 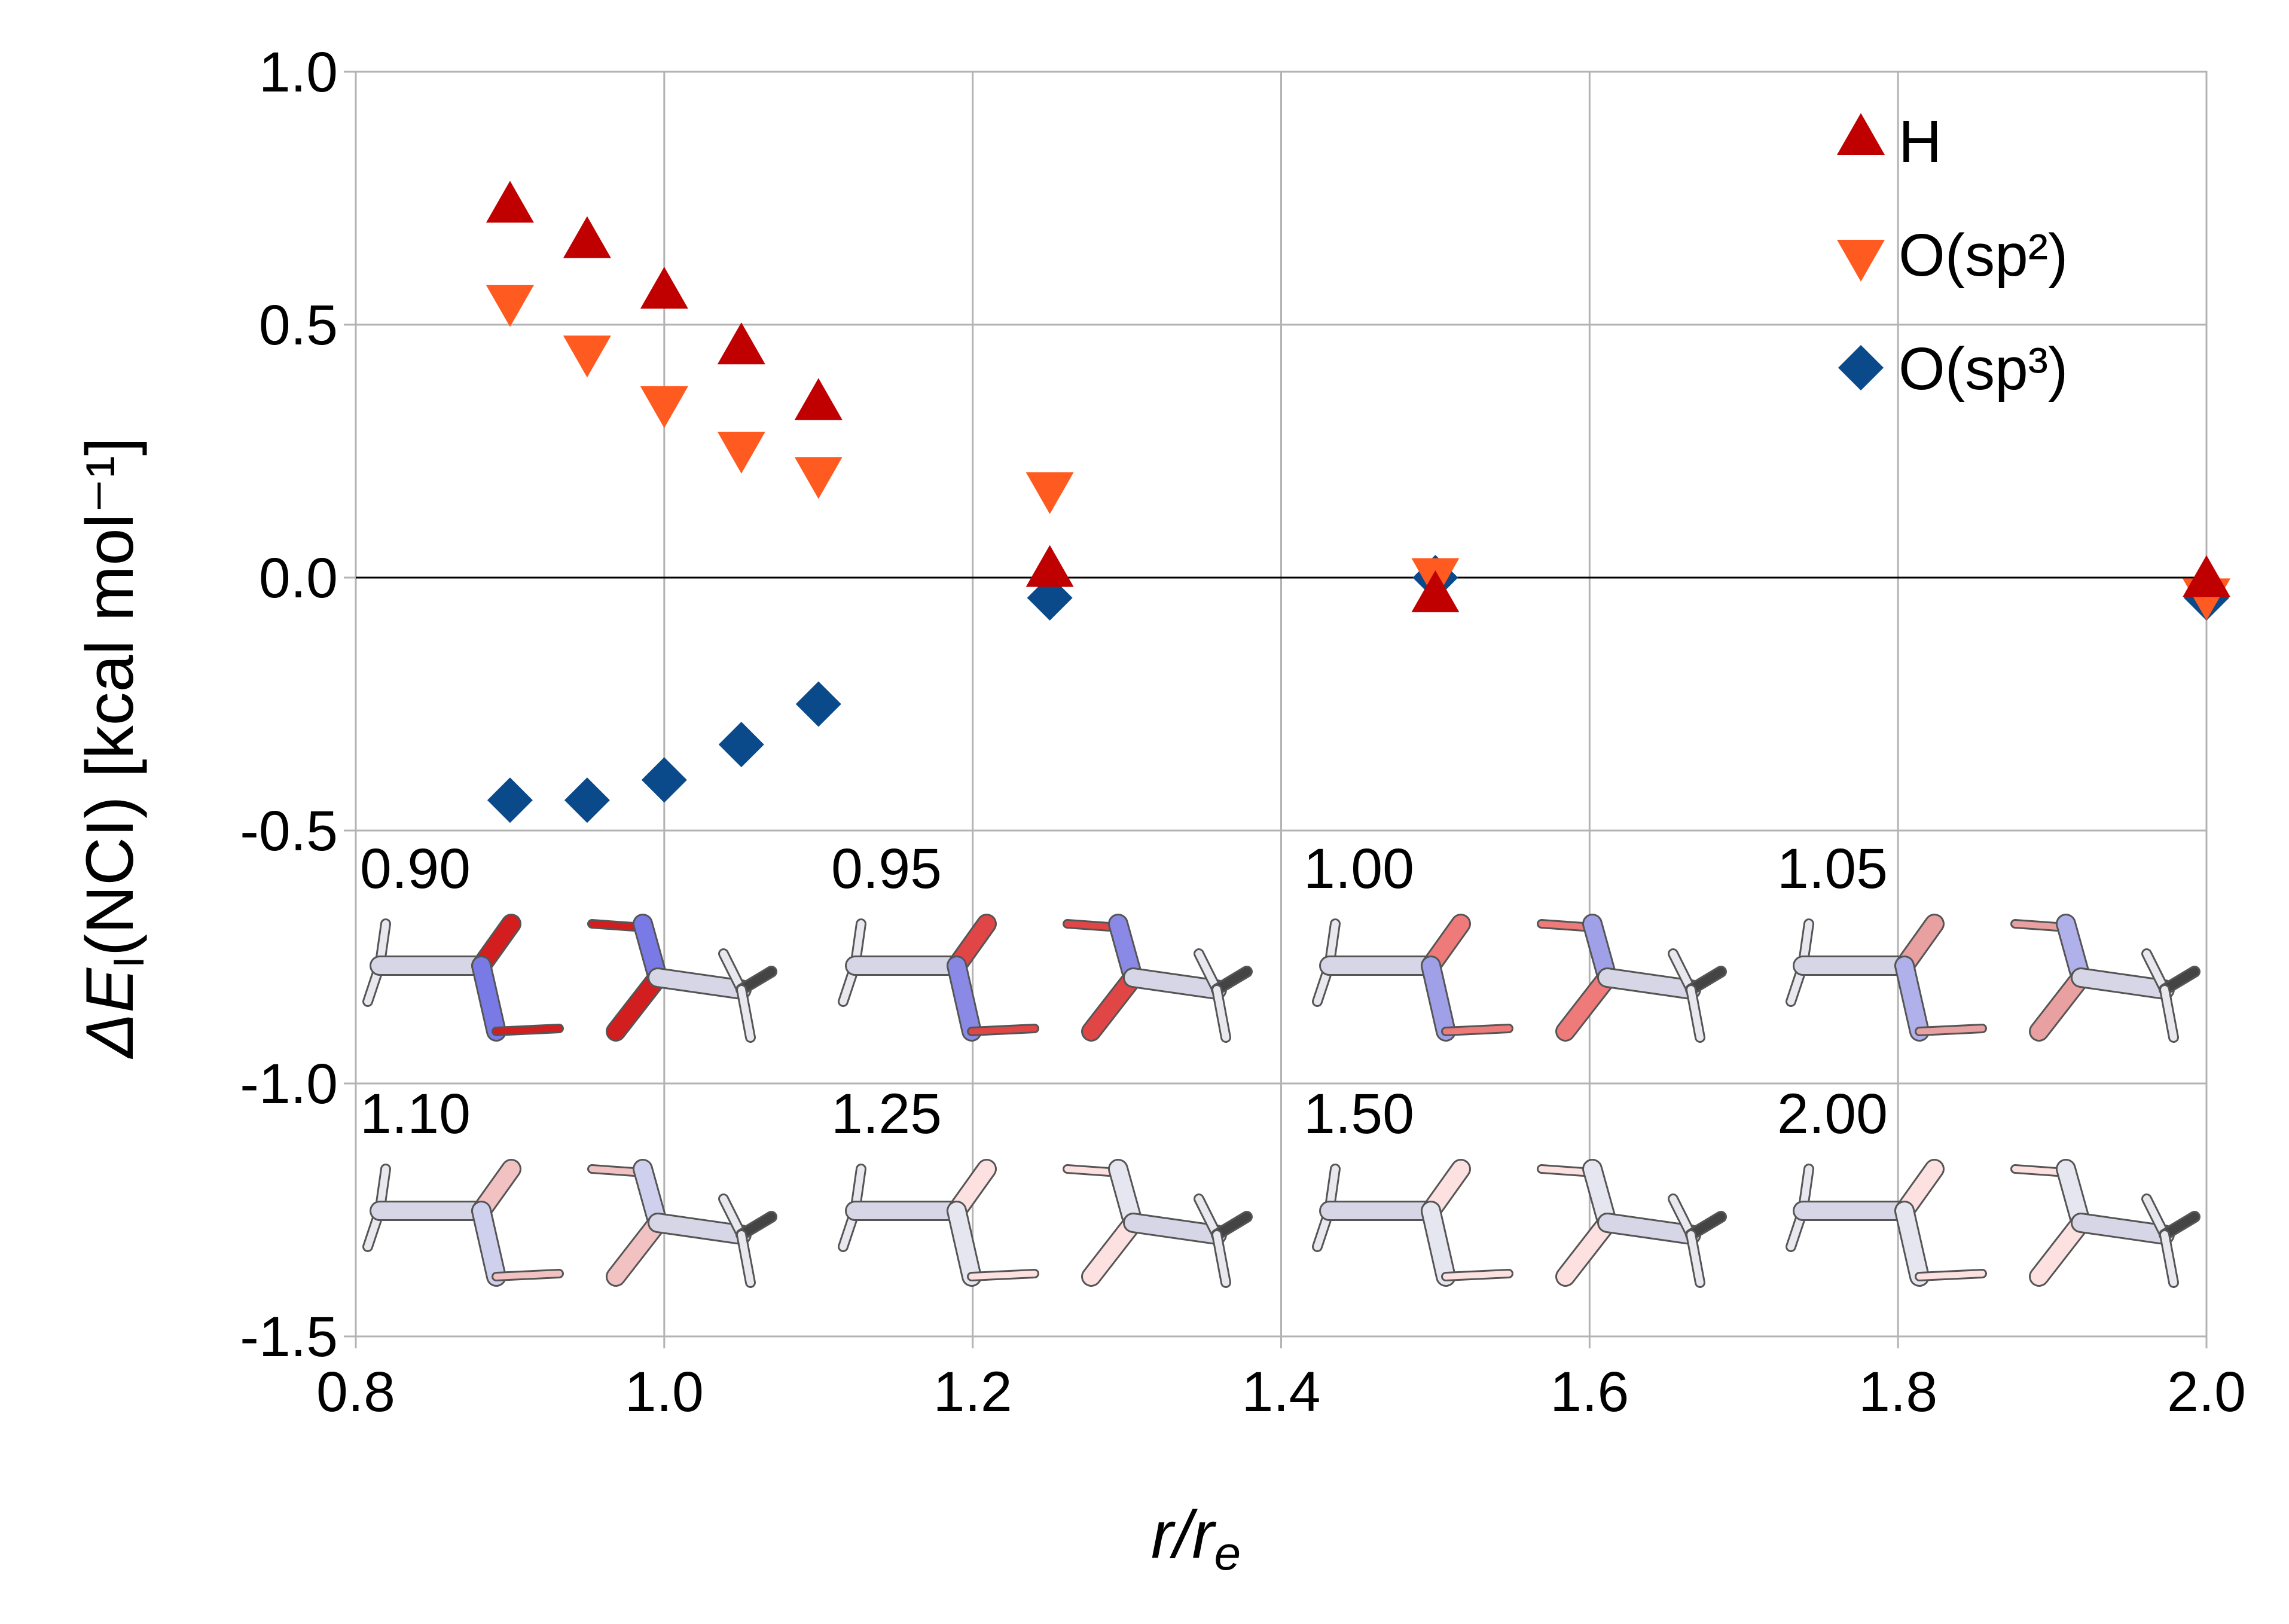 I want to click on y-axis-title: ΔEI(NCI) [kcal mol⁻¹], so click(x=112, y=748).